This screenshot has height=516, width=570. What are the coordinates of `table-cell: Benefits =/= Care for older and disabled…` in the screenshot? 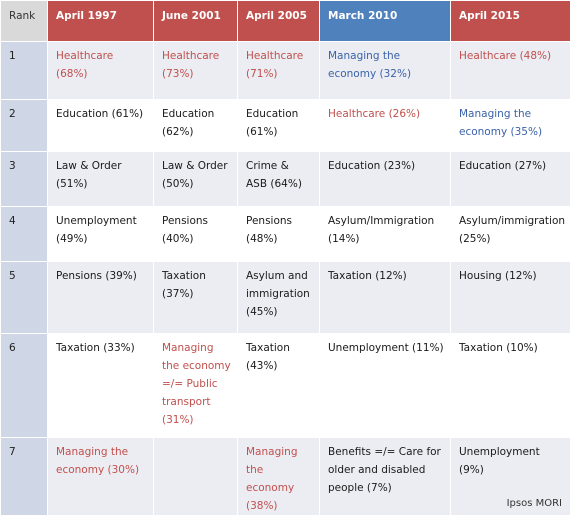 It's located at (385, 477).